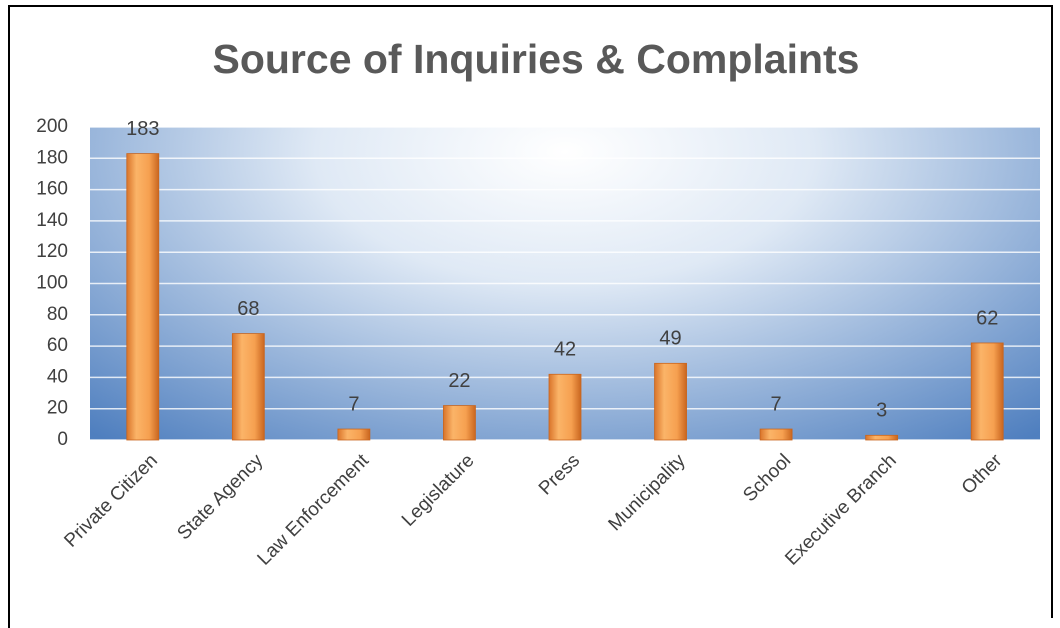  I want to click on x-tick-label: Law Enforcement, so click(314, 510).